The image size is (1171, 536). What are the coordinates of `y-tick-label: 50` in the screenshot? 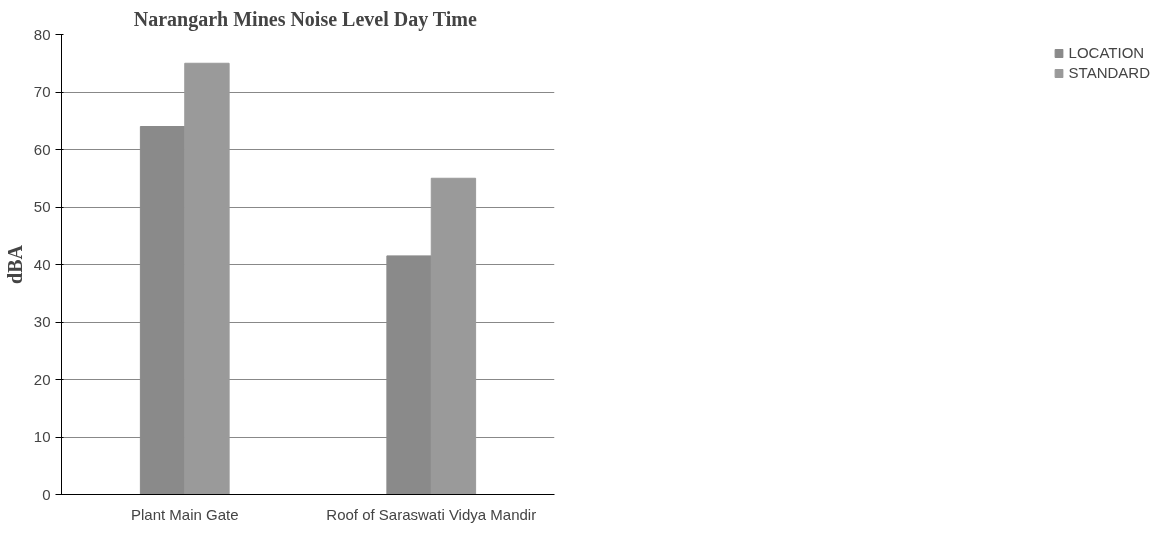 It's located at (42, 206).